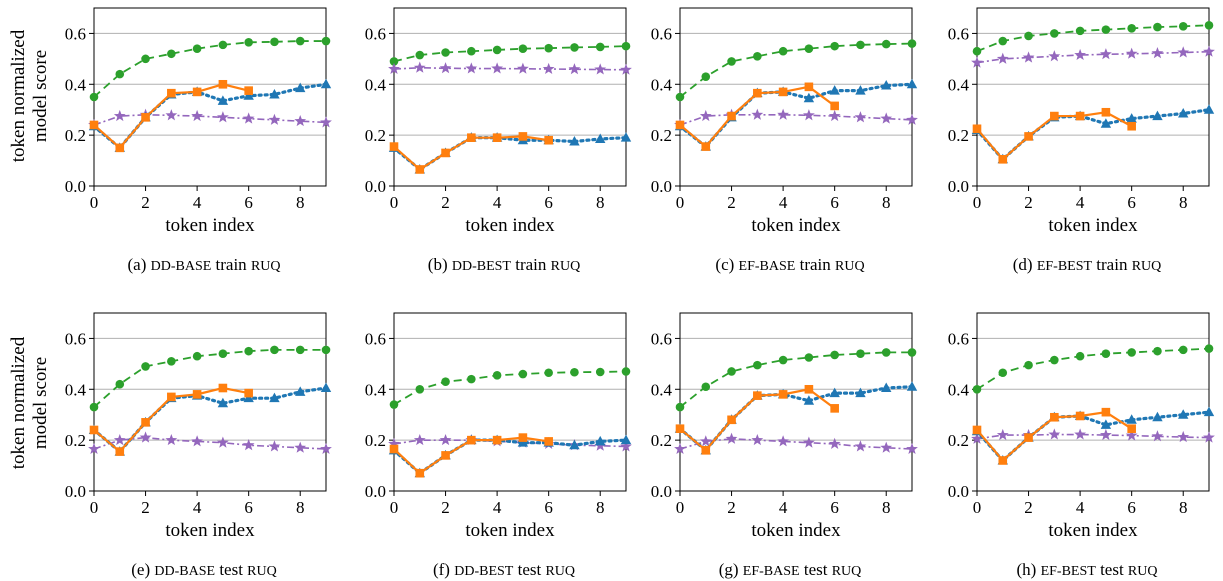 The image size is (1223, 581). I want to click on caption-text: (h), so click(1029, 569).